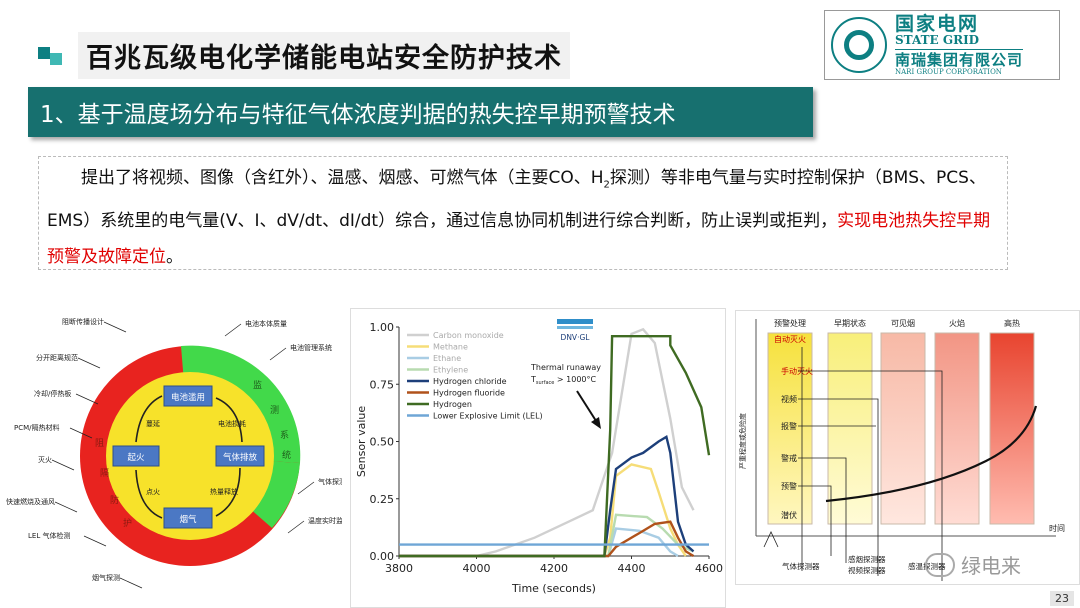 This screenshot has height=608, width=1080. What do you see at coordinates (1062, 598) in the screenshot?
I see `page-number: 23` at bounding box center [1062, 598].